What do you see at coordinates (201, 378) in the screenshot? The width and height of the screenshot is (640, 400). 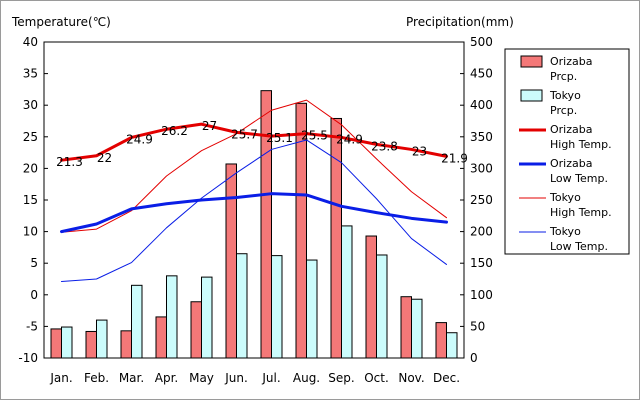 I see `x-tick-label: May` at bounding box center [201, 378].